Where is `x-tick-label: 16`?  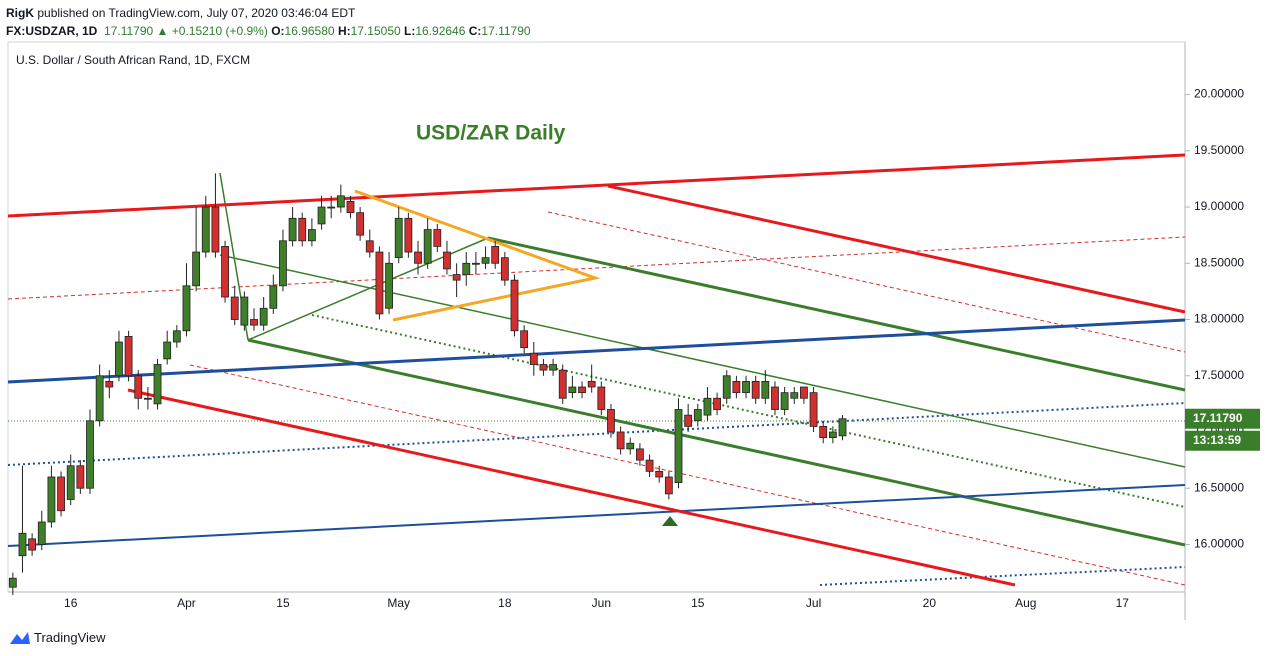
x-tick-label: 16 is located at coordinates (71, 603).